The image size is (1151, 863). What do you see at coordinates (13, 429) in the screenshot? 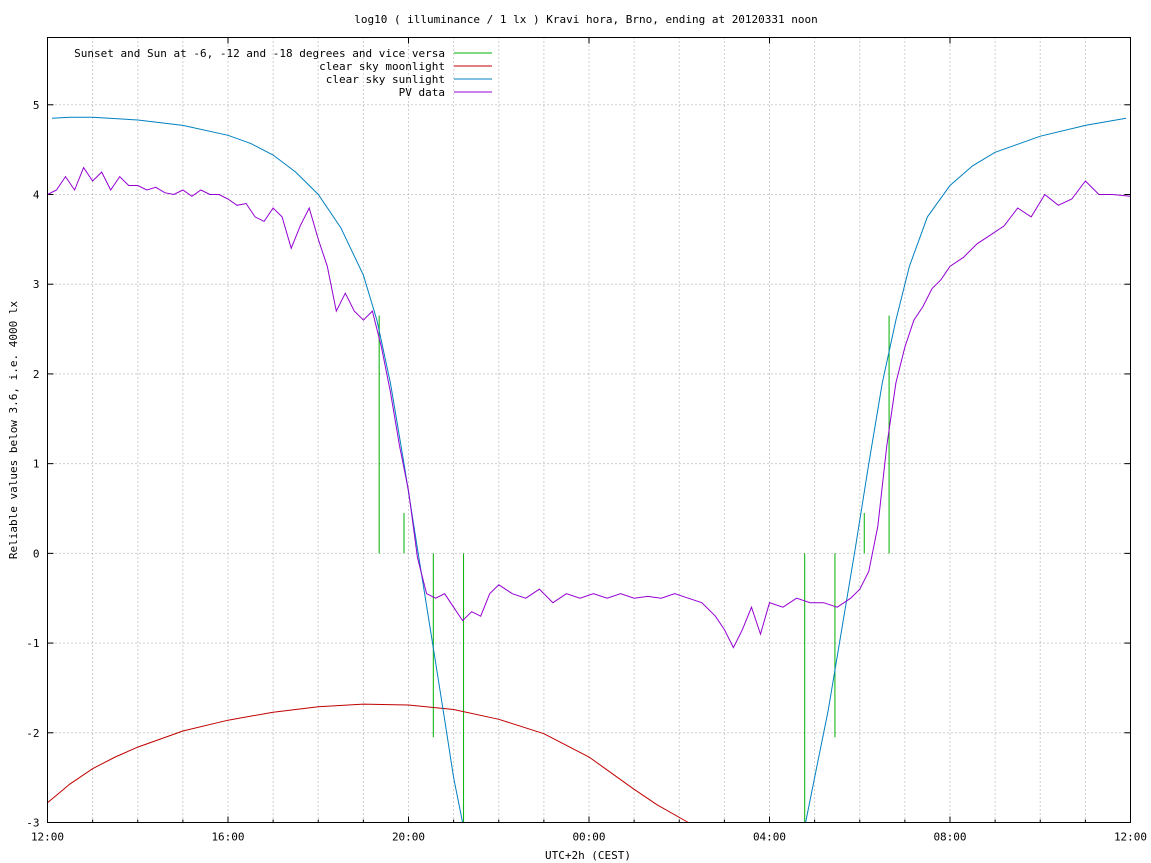
I see `y-axis-label: Reliable values below 3.6, i.e. 4000 lx` at bounding box center [13, 429].